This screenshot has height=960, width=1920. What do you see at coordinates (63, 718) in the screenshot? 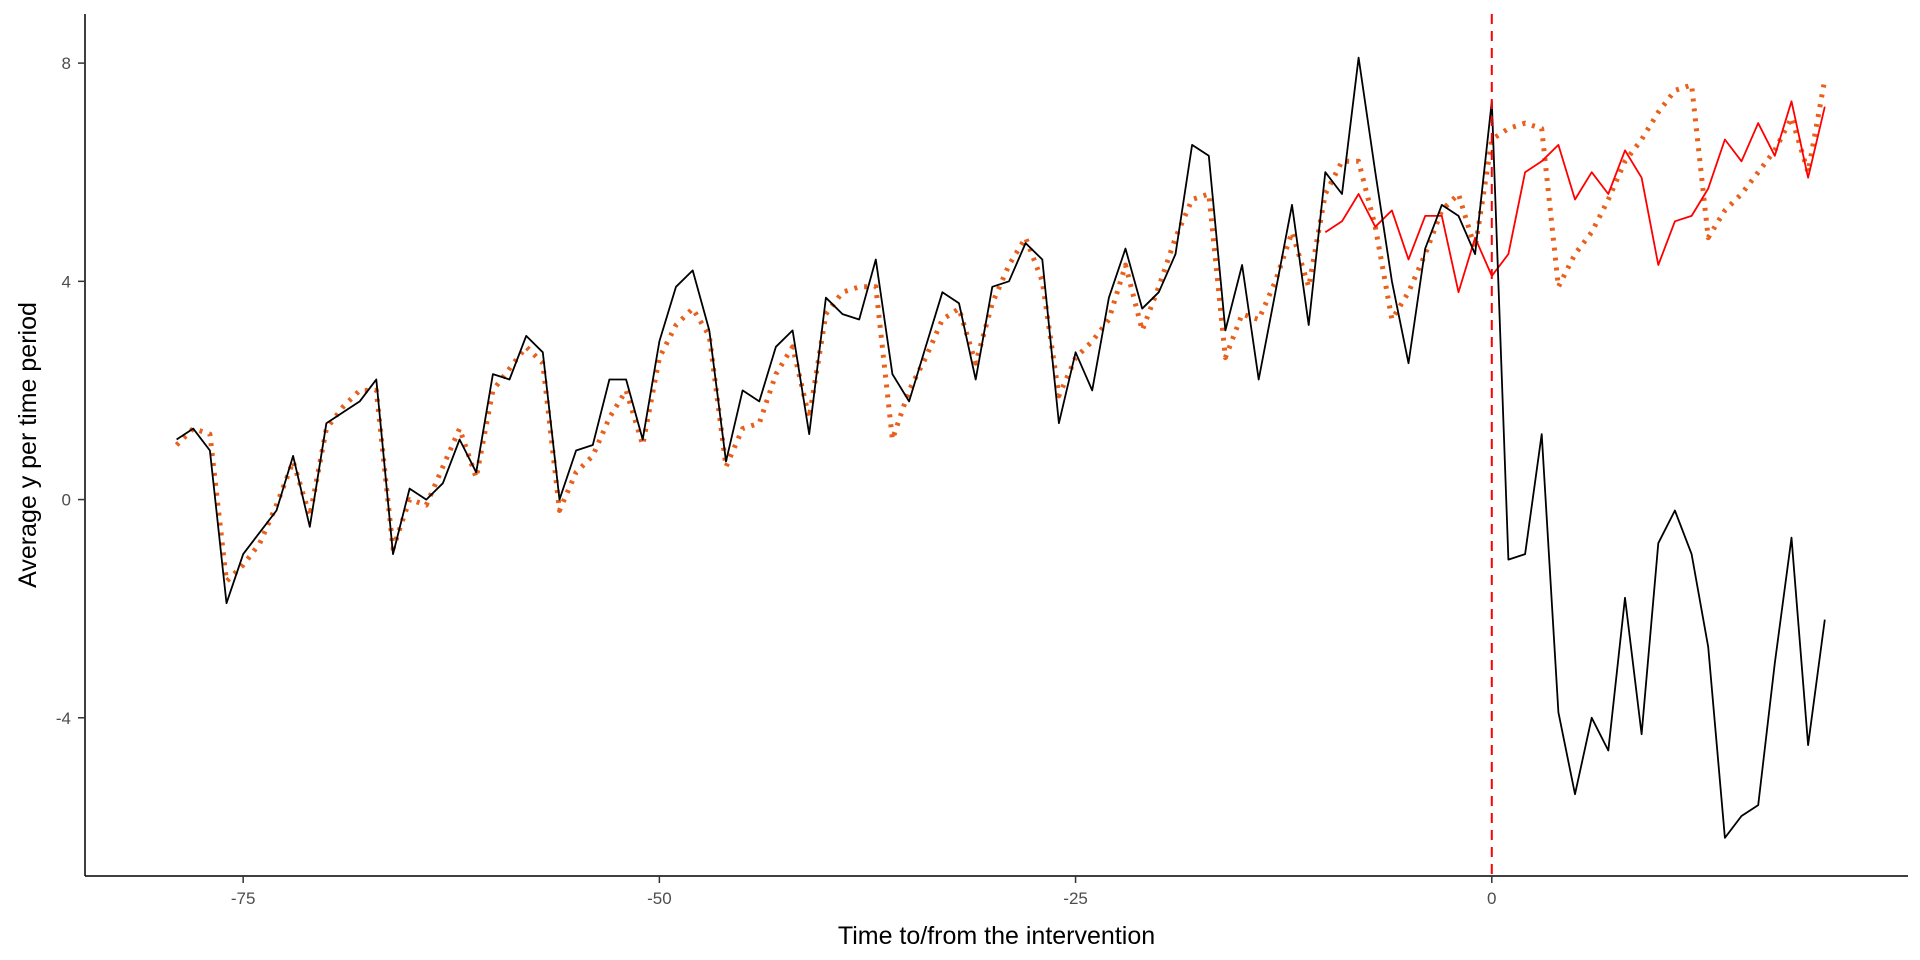
I see `y-tick-label: -4` at bounding box center [63, 718].